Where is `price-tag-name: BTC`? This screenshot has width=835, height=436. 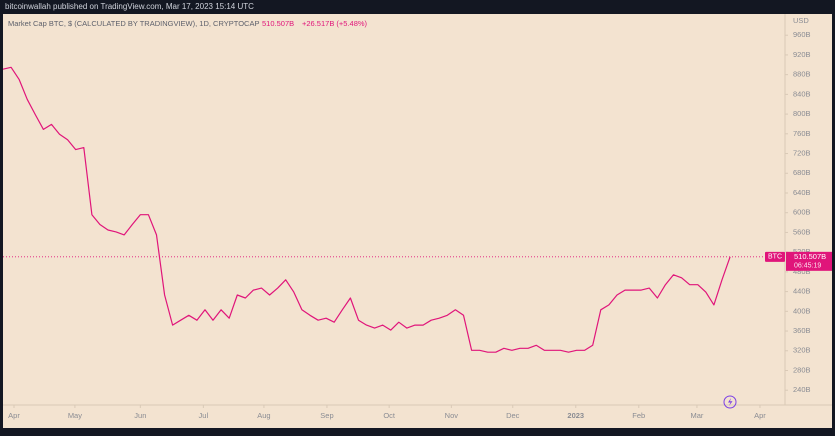
price-tag-name: BTC is located at coordinates (775, 257).